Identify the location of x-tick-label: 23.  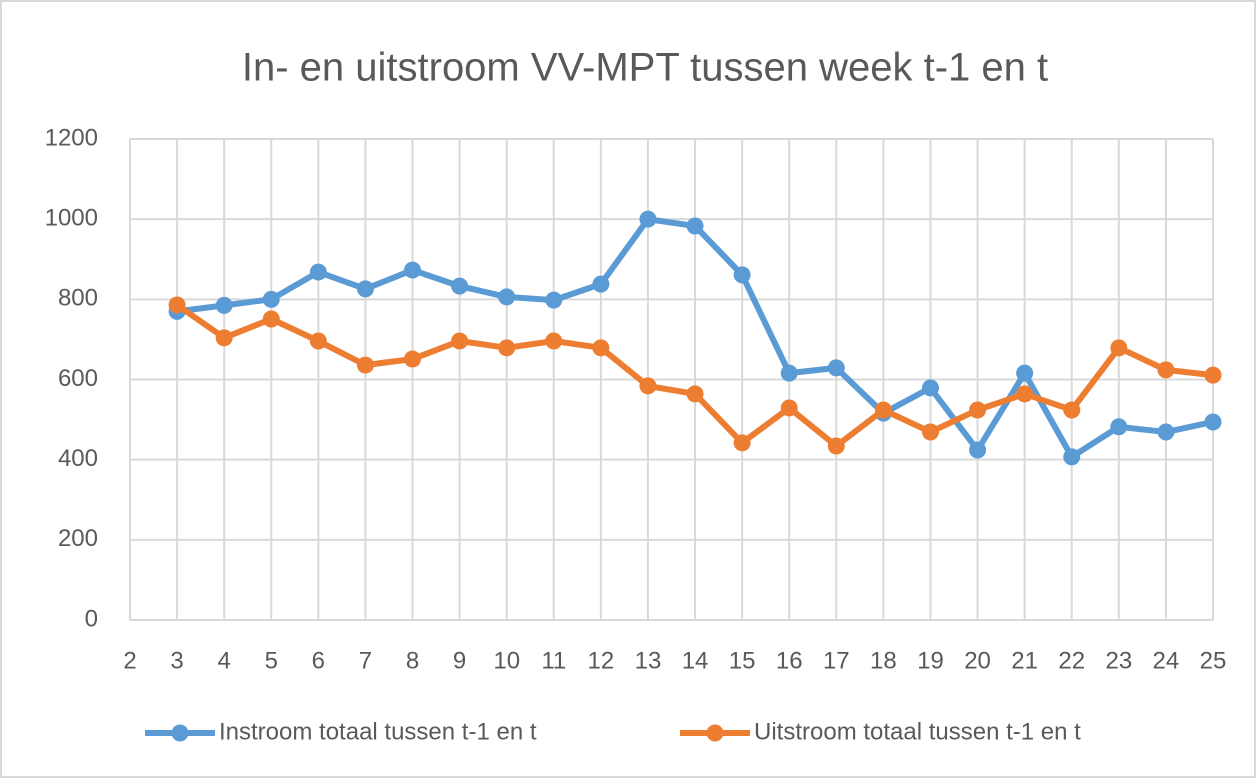
(1118, 660).